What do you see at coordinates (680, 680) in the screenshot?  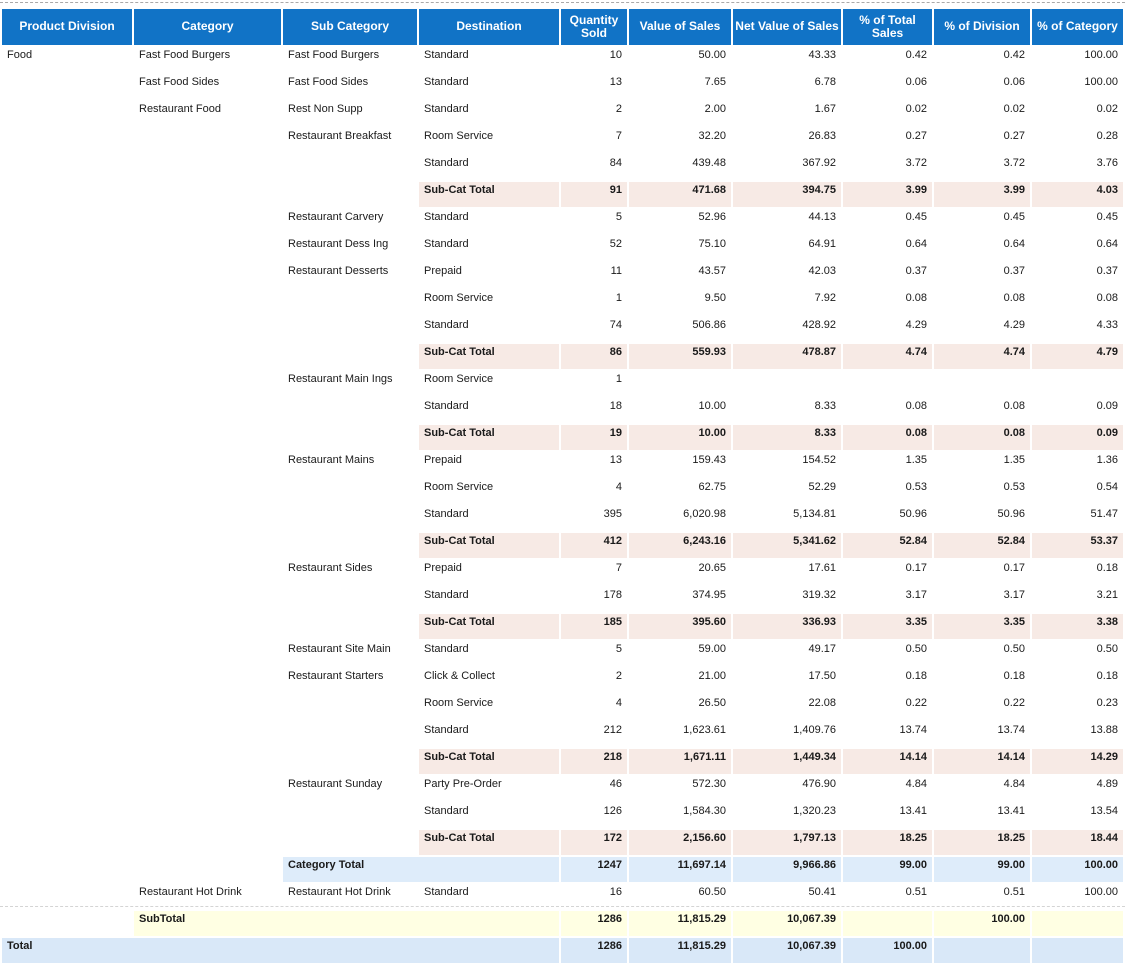 I see `cell-value-of-sales: 21.00` at bounding box center [680, 680].